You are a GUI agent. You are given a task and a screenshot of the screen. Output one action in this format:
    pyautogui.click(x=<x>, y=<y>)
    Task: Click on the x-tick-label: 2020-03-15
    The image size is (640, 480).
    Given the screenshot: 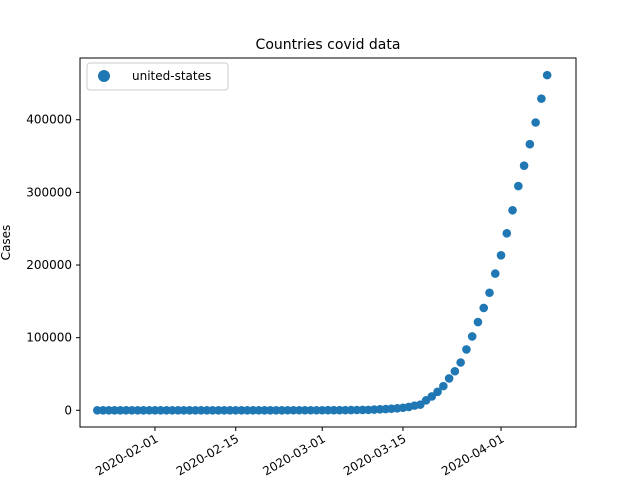 What is the action you would take?
    pyautogui.click(x=374, y=454)
    